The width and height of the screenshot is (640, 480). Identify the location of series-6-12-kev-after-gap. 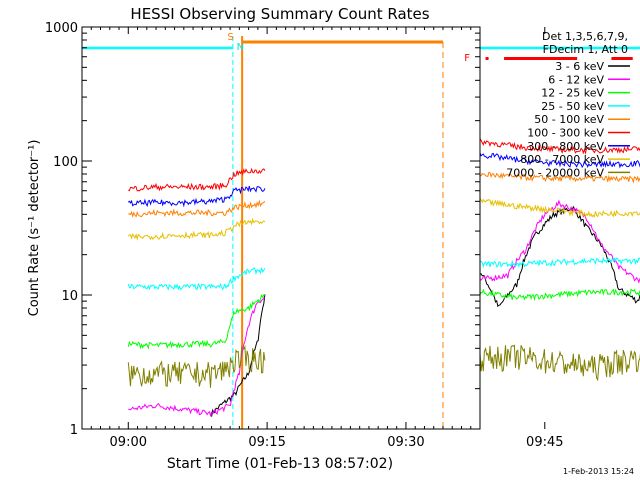
(559, 241).